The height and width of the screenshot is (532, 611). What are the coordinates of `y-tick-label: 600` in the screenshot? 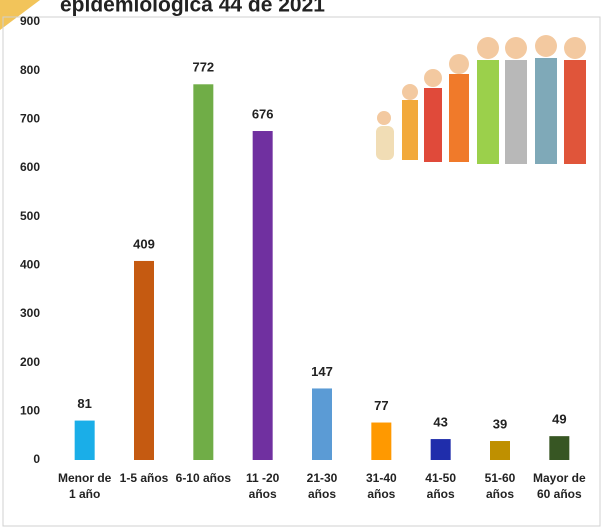 It's located at (30, 167).